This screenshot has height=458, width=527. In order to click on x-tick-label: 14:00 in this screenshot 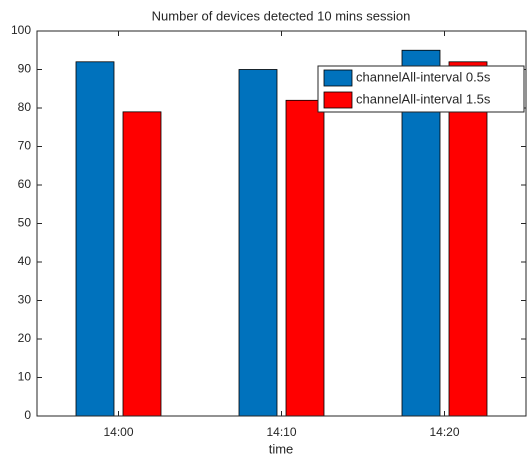, I will do `click(118, 432)`.